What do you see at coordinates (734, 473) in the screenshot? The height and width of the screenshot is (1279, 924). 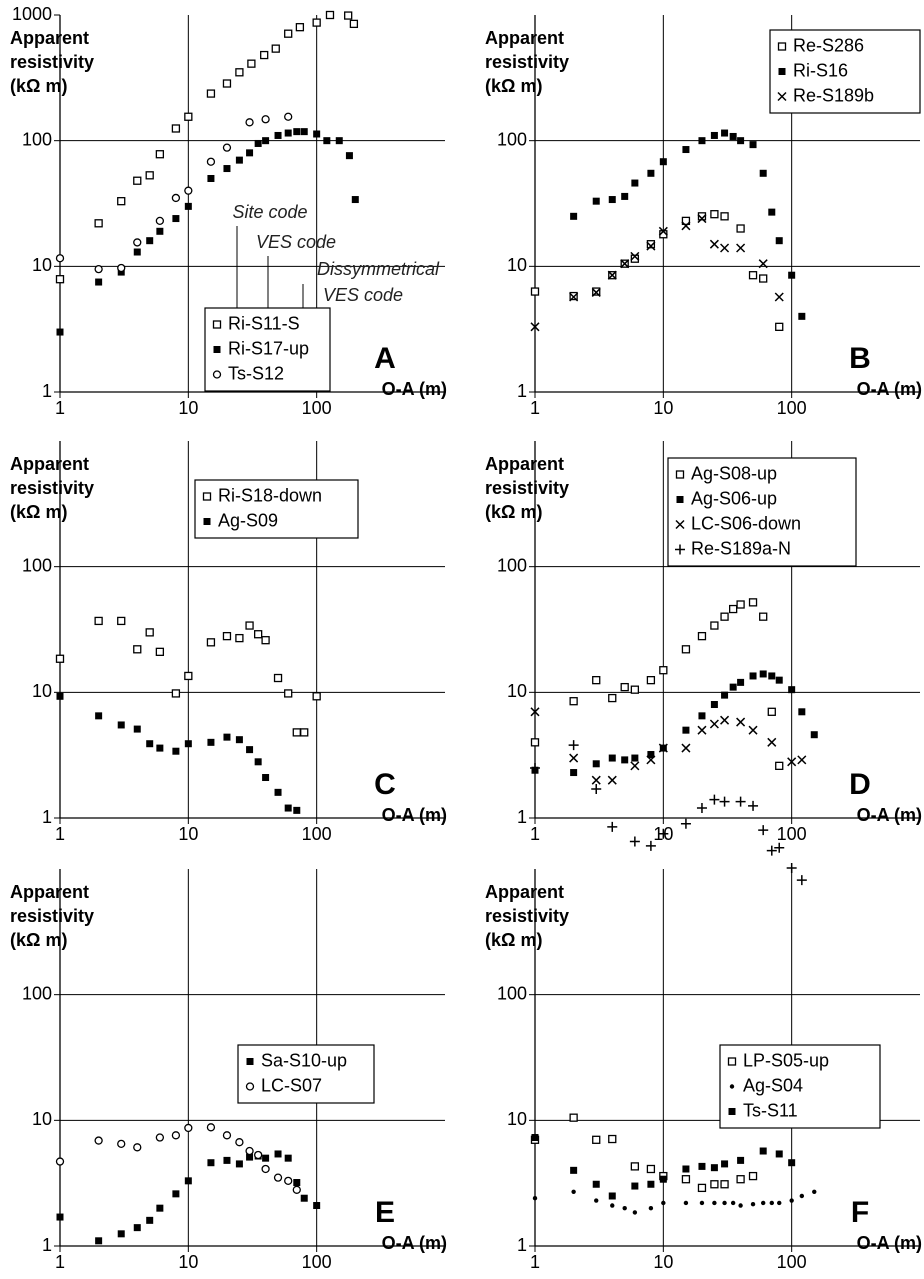 I see `legend-label: Ag-S08-up` at bounding box center [734, 473].